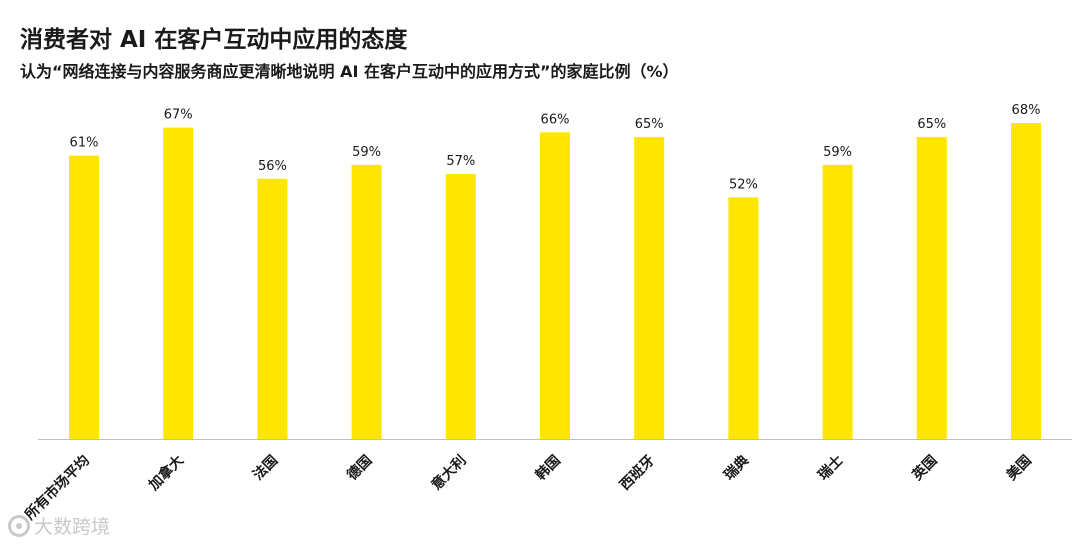 This screenshot has height=549, width=1080. What do you see at coordinates (555, 119) in the screenshot?
I see `data-label-5: 66%` at bounding box center [555, 119].